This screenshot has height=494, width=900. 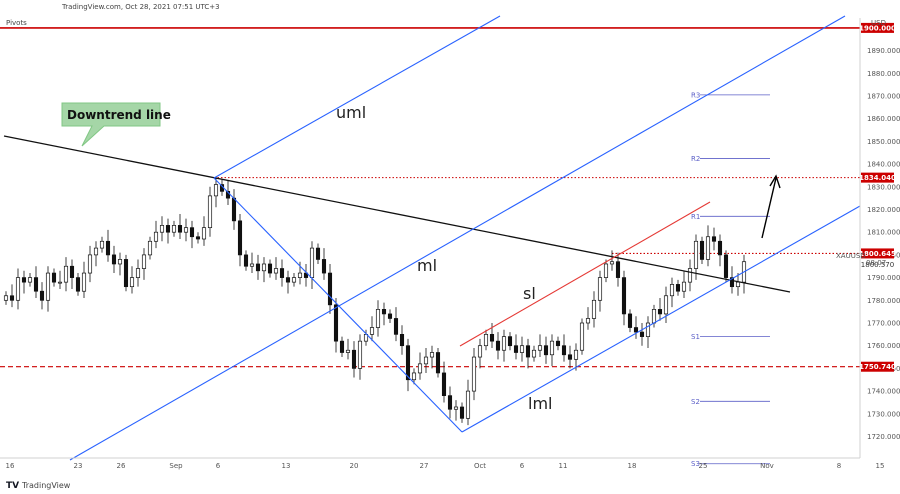 What do you see at coordinates (877, 197) in the screenshot?
I see `price-badges: 1900.000 1834.040 1800.645 1800.570 1750.740` at bounding box center [877, 197].